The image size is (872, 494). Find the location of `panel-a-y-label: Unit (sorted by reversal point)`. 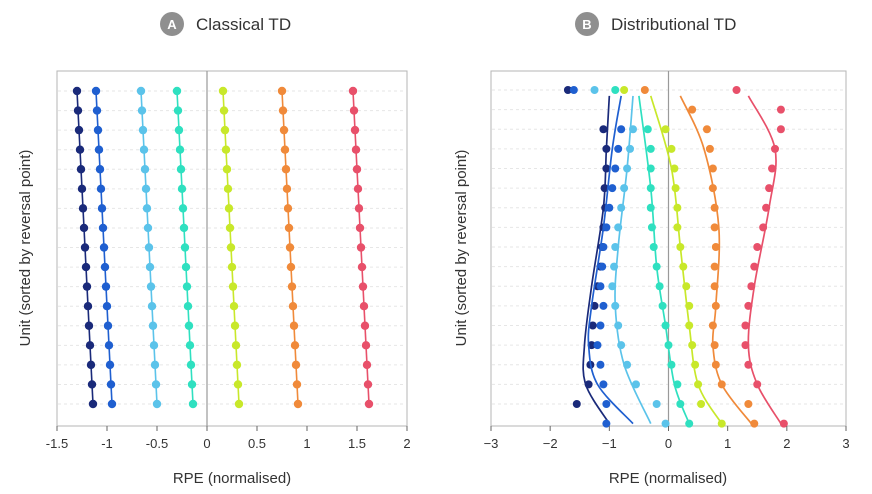

panel-a-y-label: Unit (sorted by reversal point) is located at coordinates (25, 248).